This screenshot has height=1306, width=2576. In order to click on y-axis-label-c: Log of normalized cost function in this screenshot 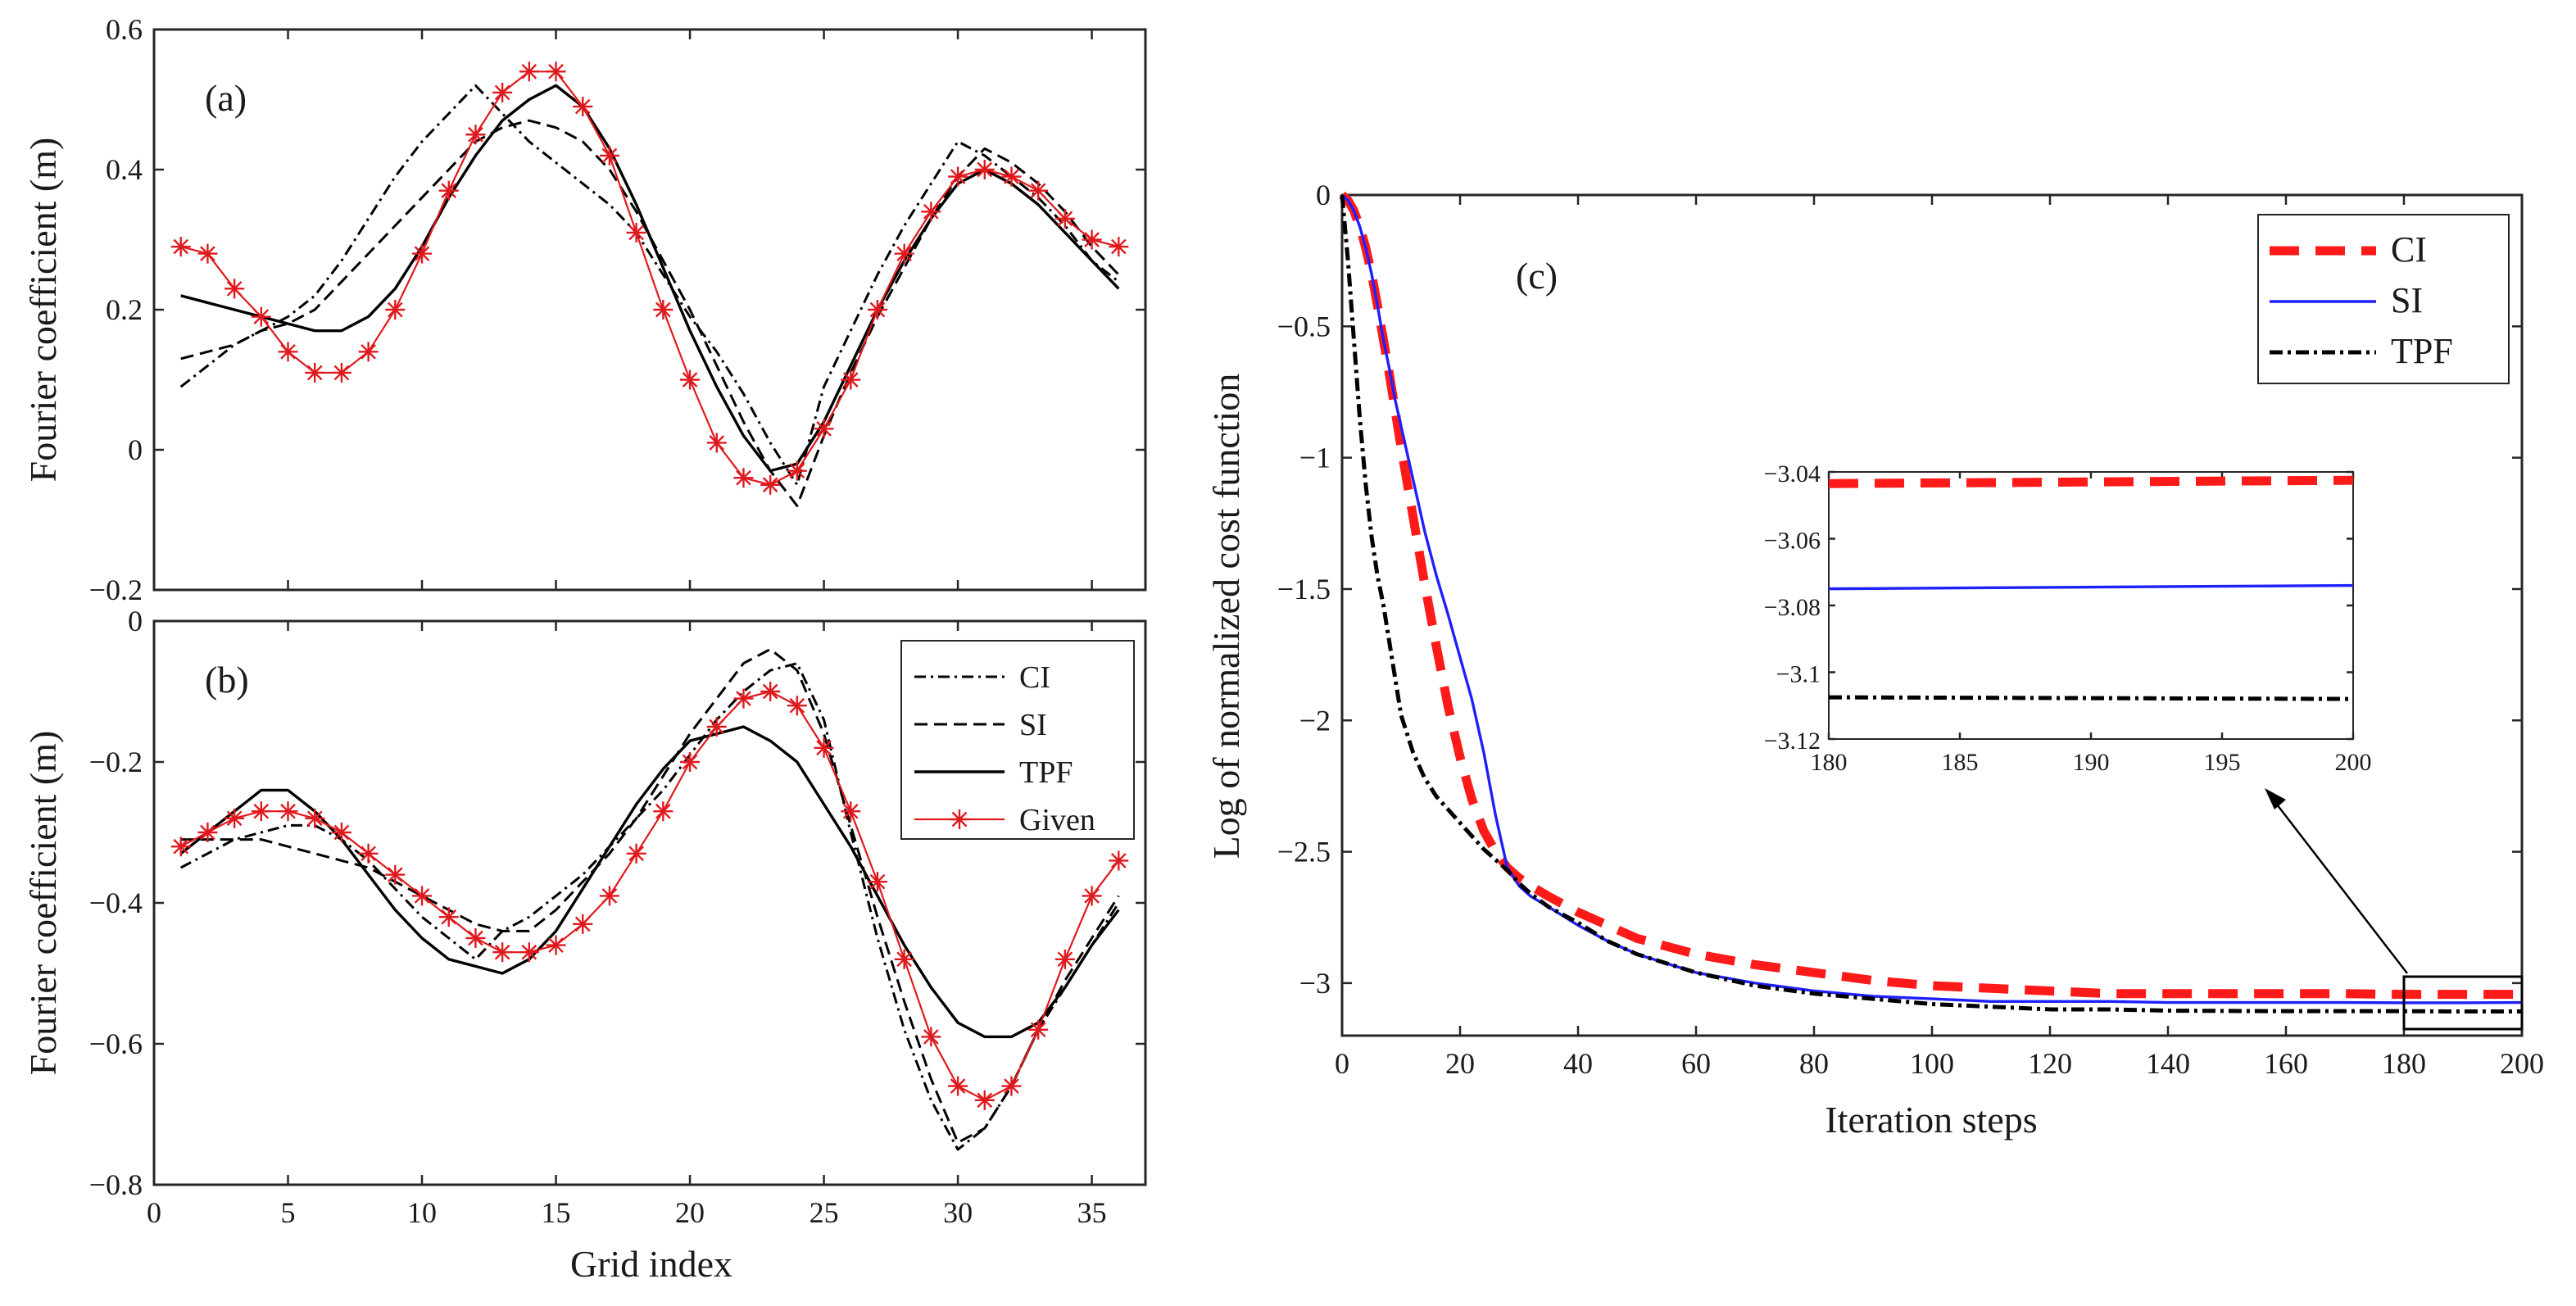, I will do `click(1226, 616)`.